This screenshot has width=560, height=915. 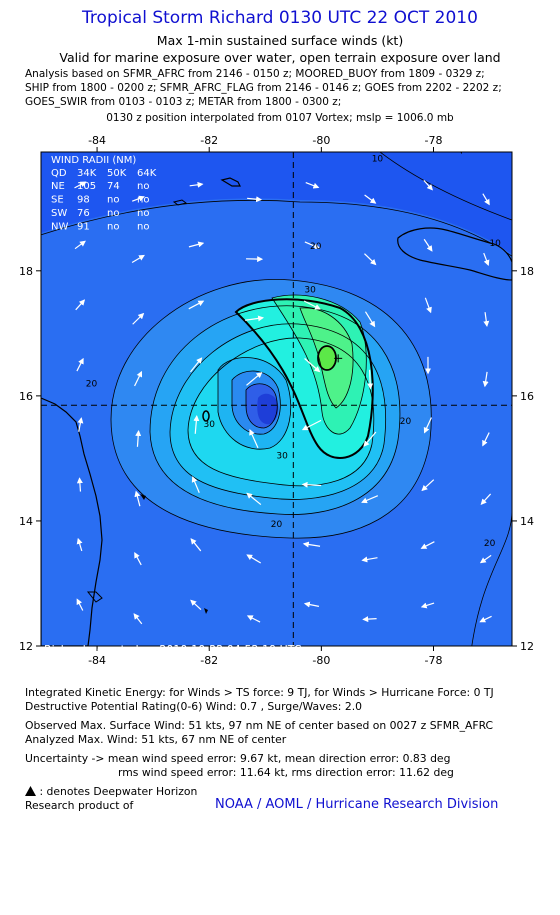 I want to click on radii-cell-2-1: 76, so click(x=83, y=213).